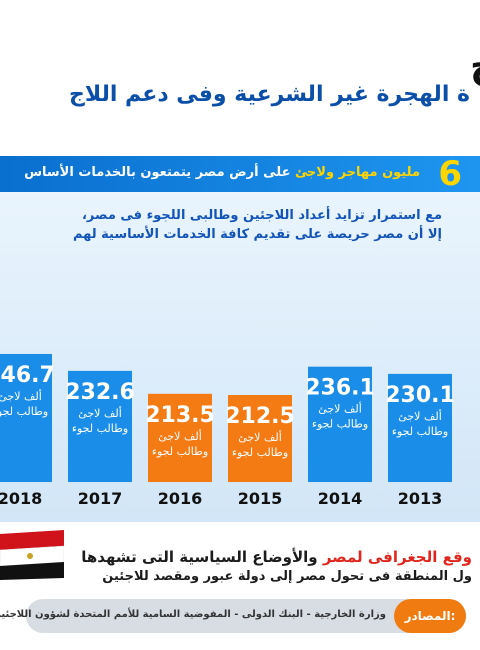  I want to click on banner-number: 6, so click(450, 174).